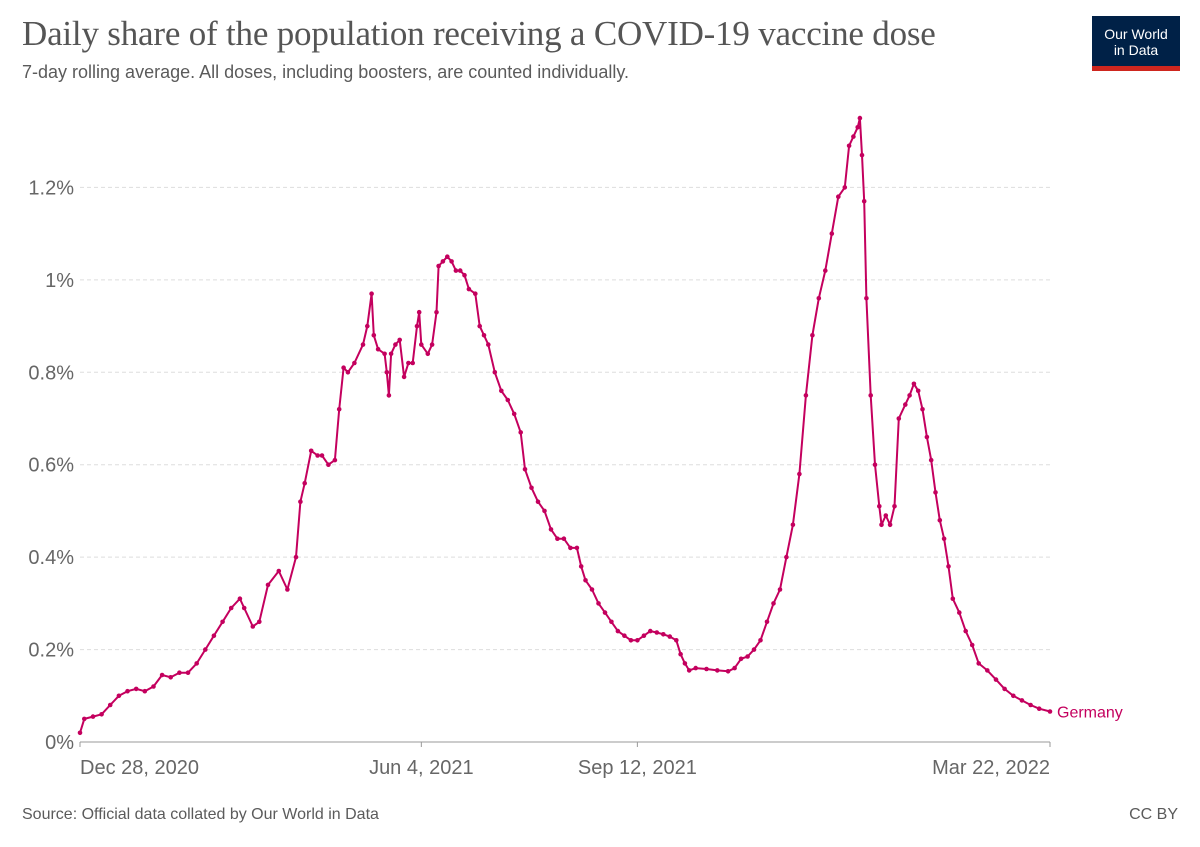  Describe the element at coordinates (1153, 814) in the screenshot. I see `license-link: CC BY` at that location.